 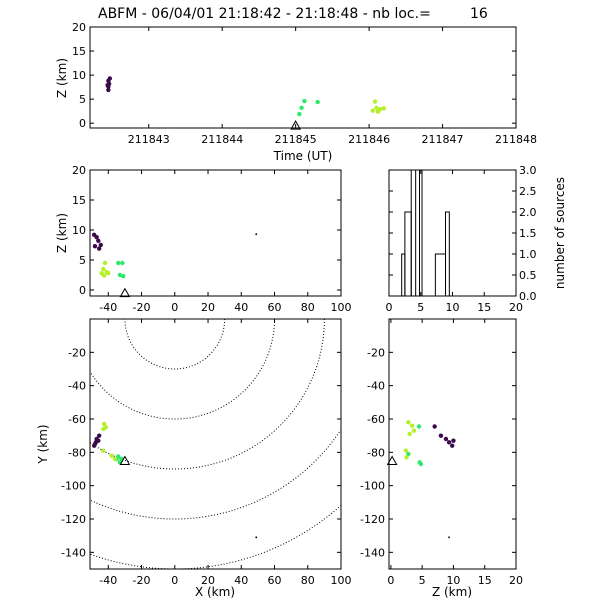 What do you see at coordinates (142, 580) in the screenshot?
I see `x-tick-label: -20` at bounding box center [142, 580].